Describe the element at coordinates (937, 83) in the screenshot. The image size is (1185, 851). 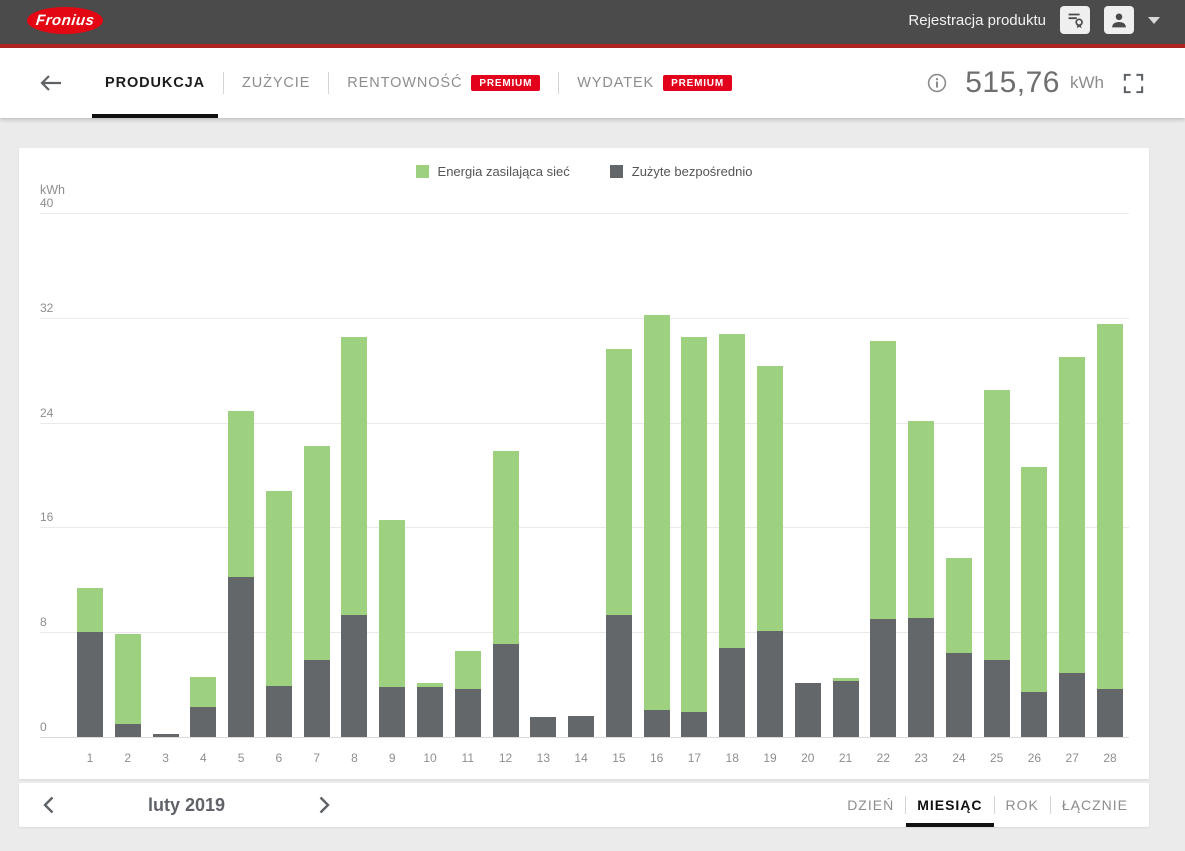
I see `info-icon` at that location.